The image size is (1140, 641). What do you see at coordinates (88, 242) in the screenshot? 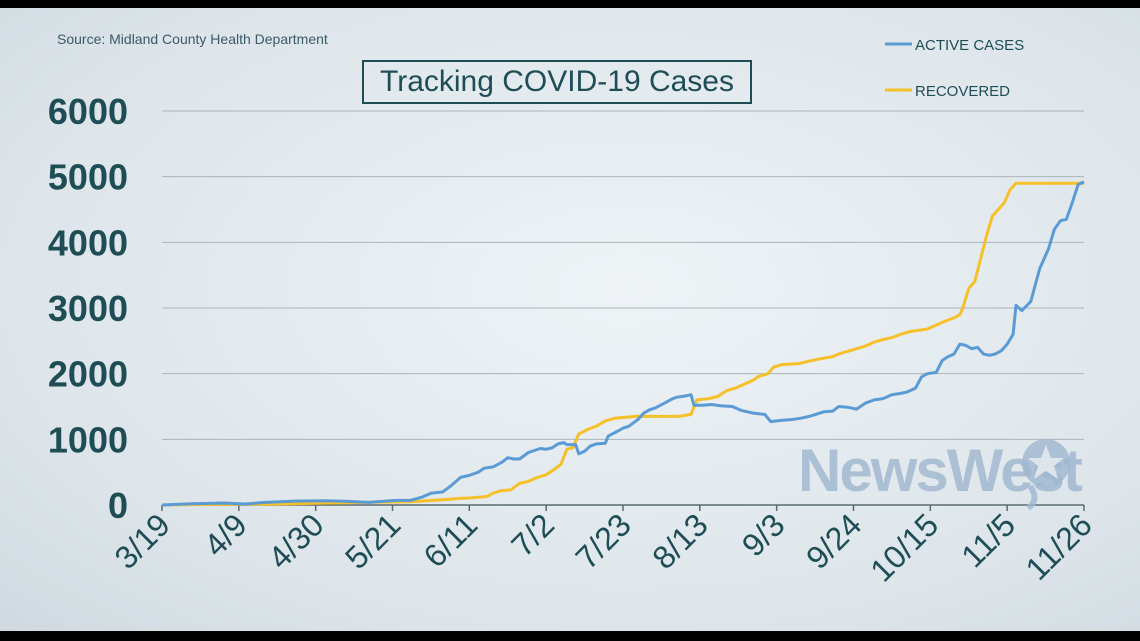
I see `y-tick-label: 4000` at bounding box center [88, 242].